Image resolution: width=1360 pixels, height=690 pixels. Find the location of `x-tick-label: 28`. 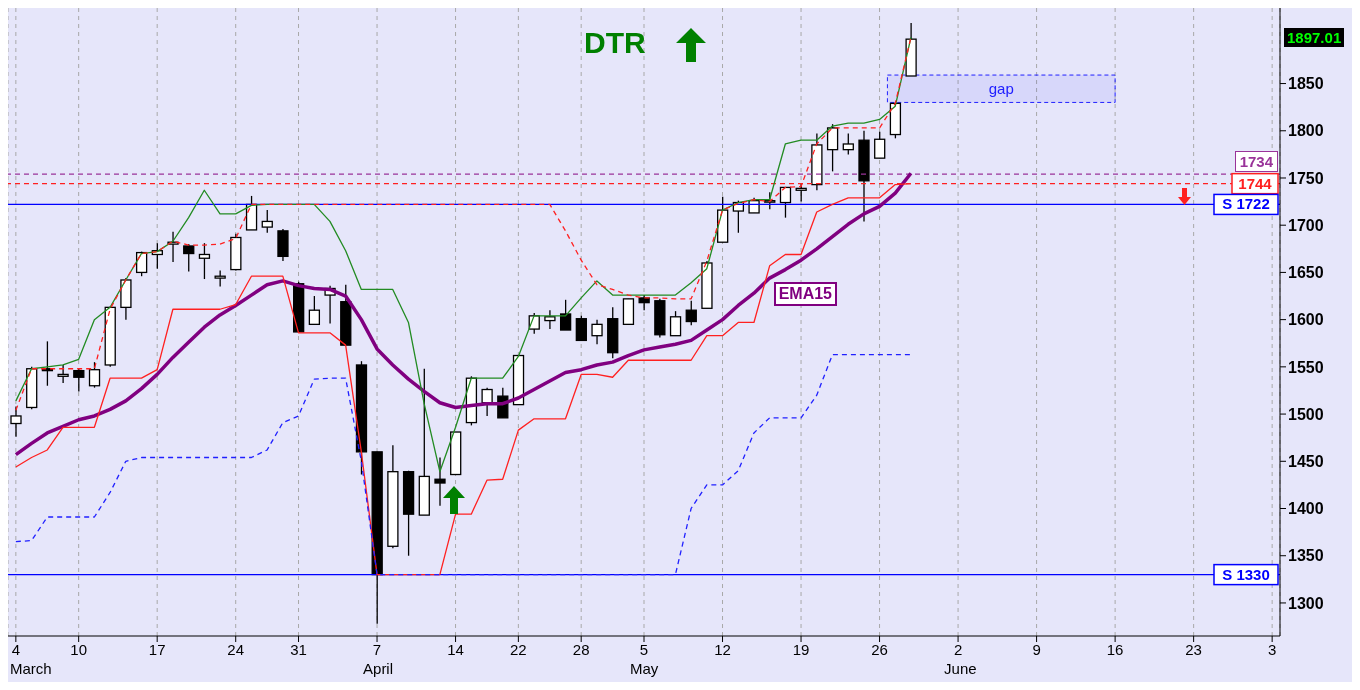

x-tick-label: 28 is located at coordinates (581, 649).